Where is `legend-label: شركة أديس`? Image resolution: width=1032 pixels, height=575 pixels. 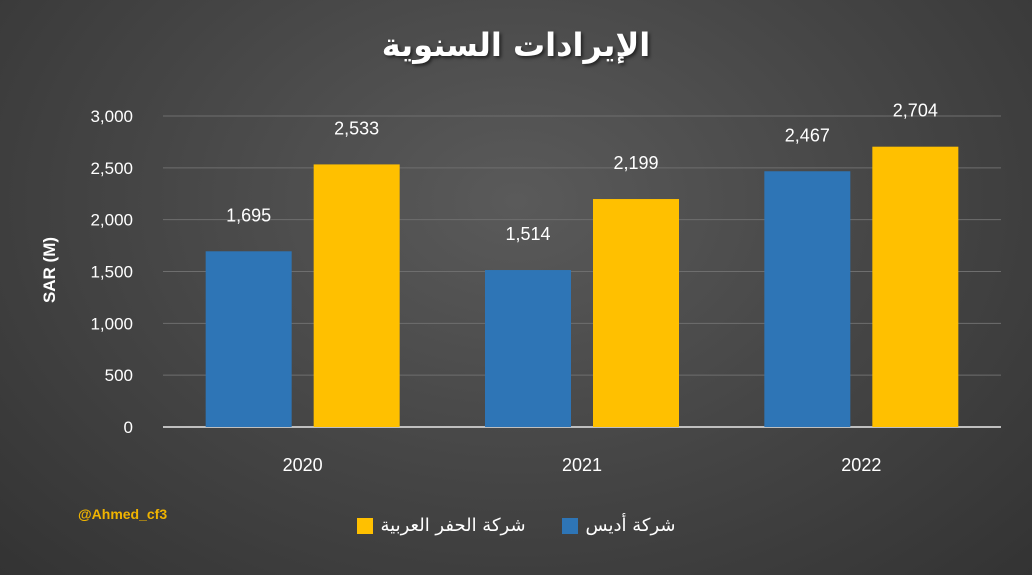 legend-label: شركة أديس is located at coordinates (630, 525).